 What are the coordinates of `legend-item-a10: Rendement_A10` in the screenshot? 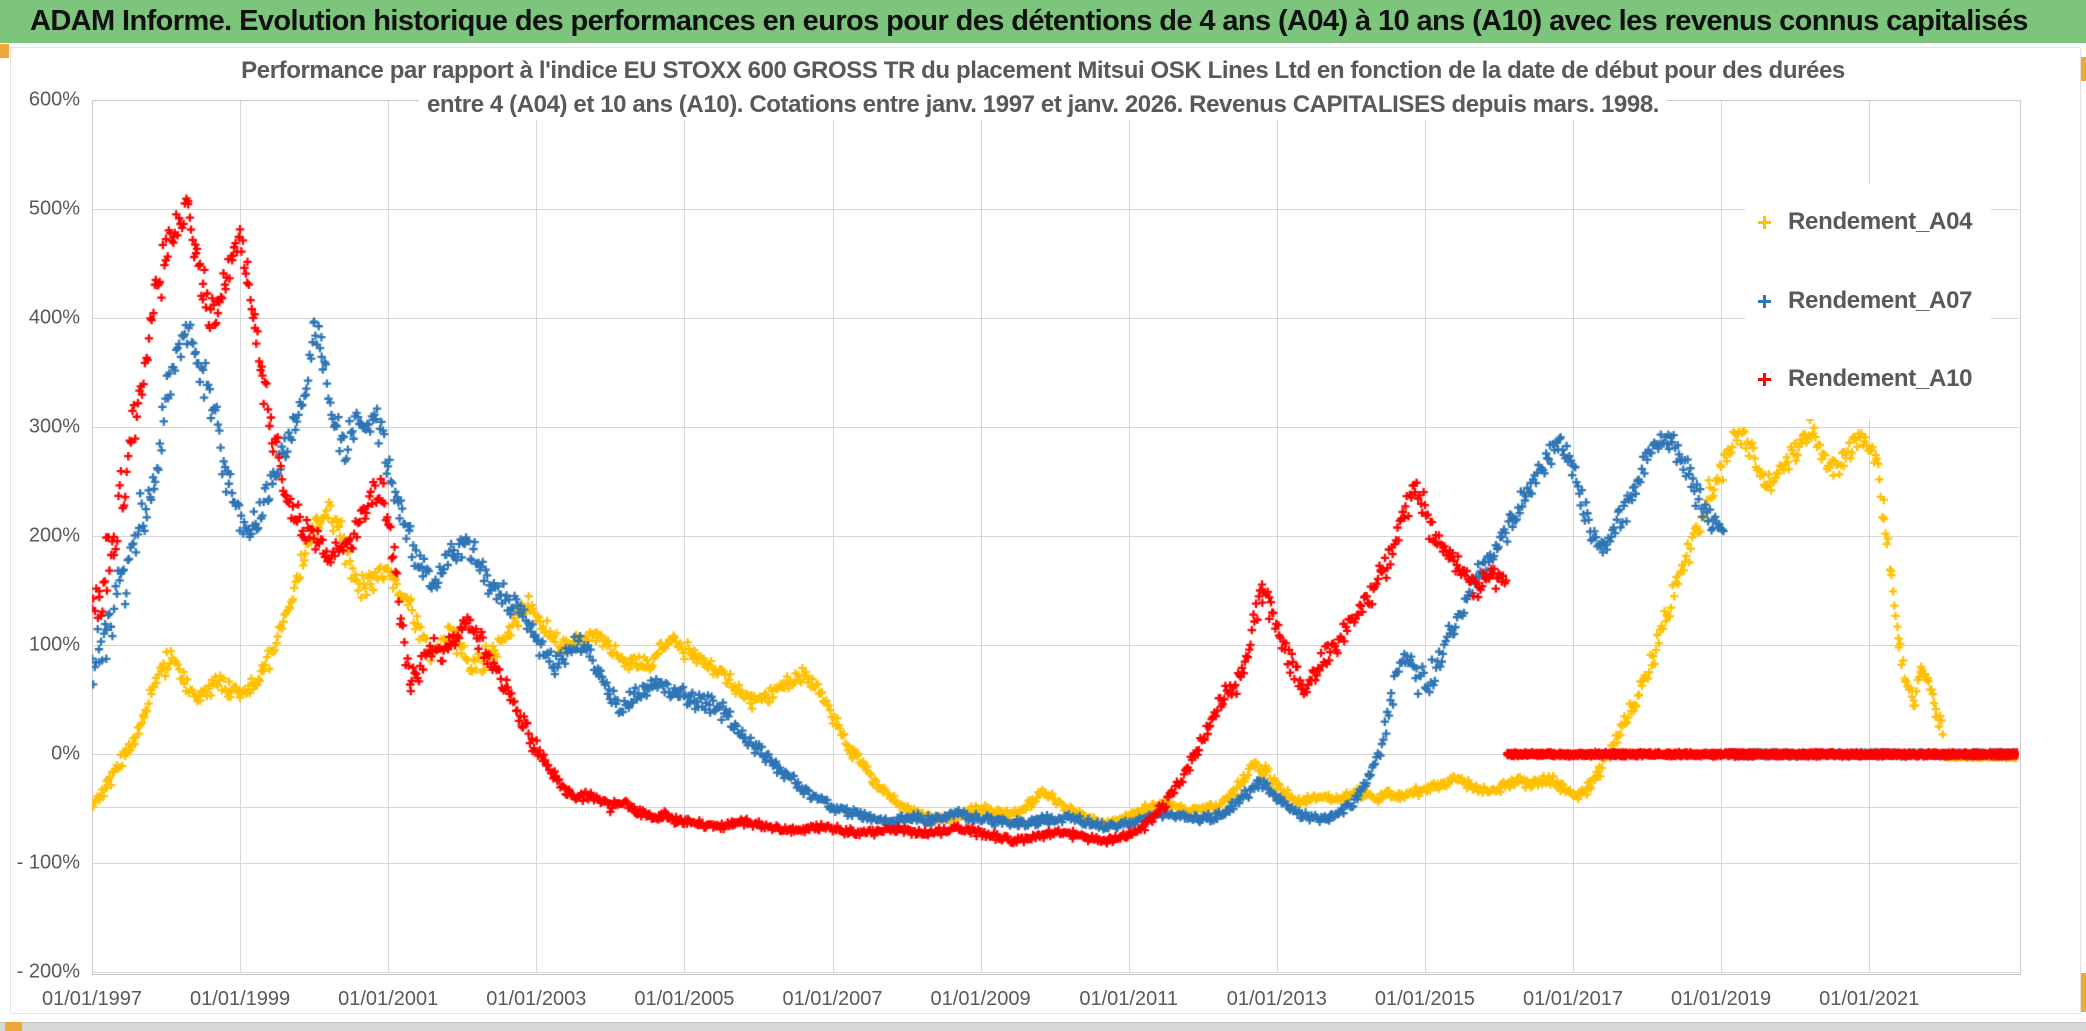 It's located at (1864, 379).